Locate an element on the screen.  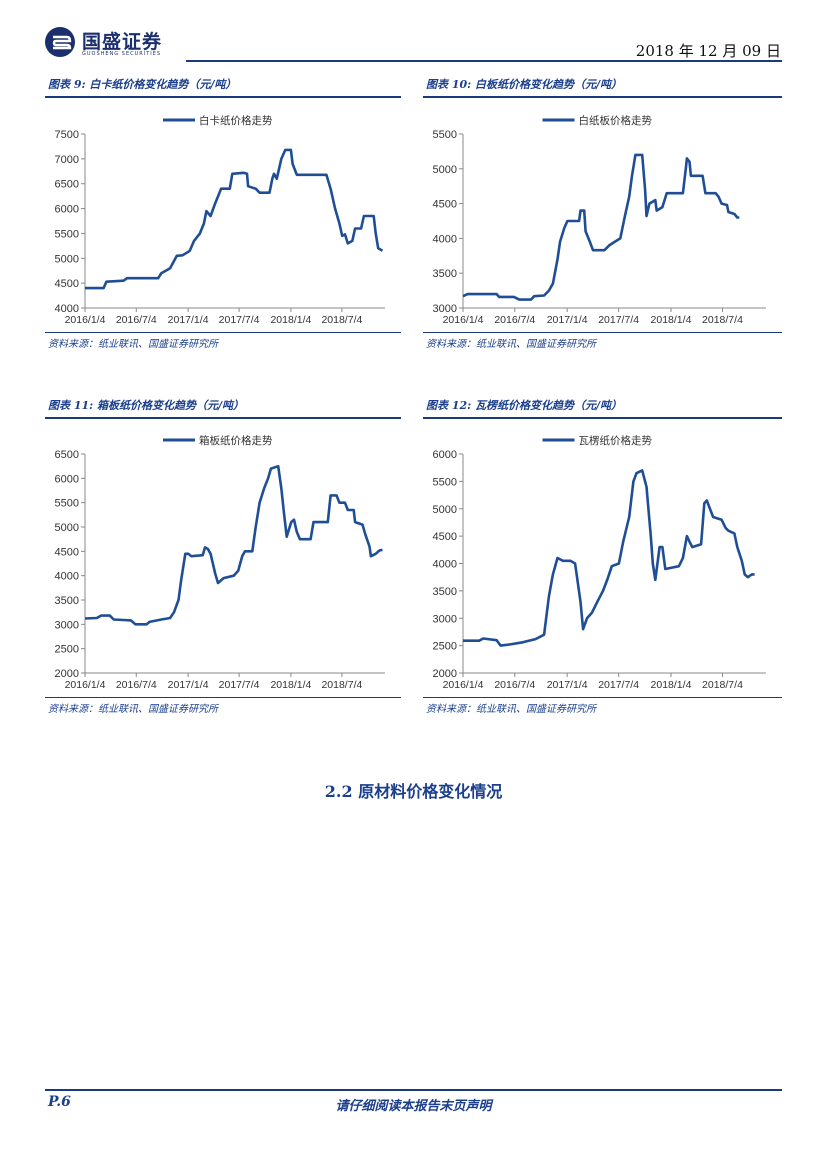
legend-label: 瓦楞纸价格走势 is located at coordinates (616, 440).